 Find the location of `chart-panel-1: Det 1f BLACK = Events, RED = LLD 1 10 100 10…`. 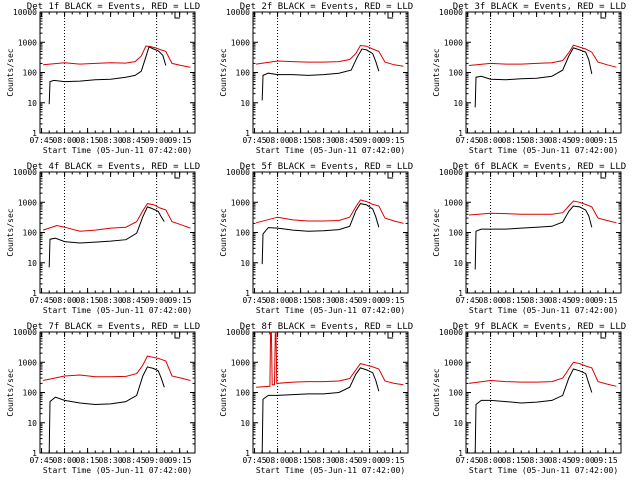

chart-panel-1: Det 1f BLACK = Events, RED = LLD 1 10 100 10… is located at coordinates (103, 78).